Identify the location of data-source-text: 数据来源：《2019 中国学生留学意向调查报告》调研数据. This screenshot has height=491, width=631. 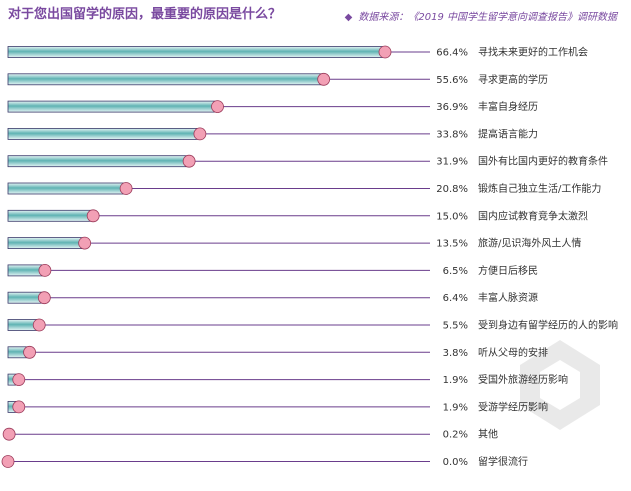
(487, 17).